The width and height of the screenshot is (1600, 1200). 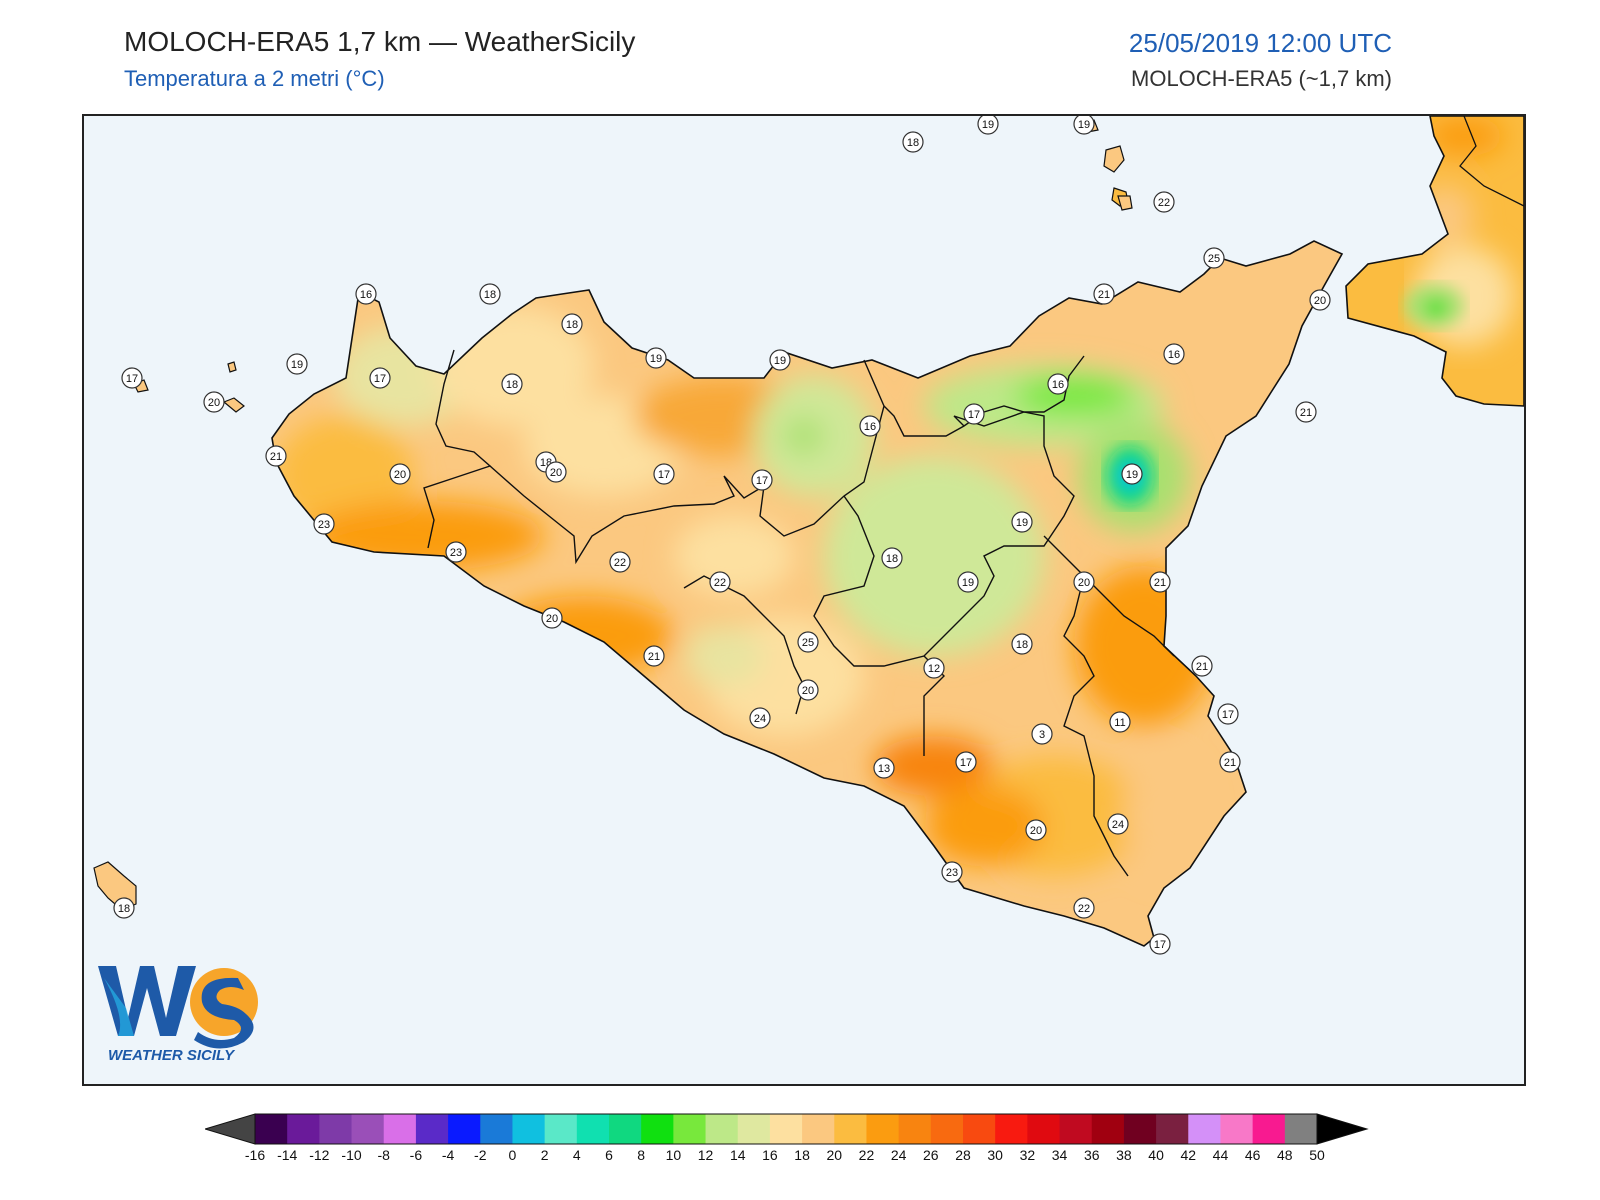 What do you see at coordinates (899, 1155) in the screenshot?
I see `colorbar-tick-label: 24` at bounding box center [899, 1155].